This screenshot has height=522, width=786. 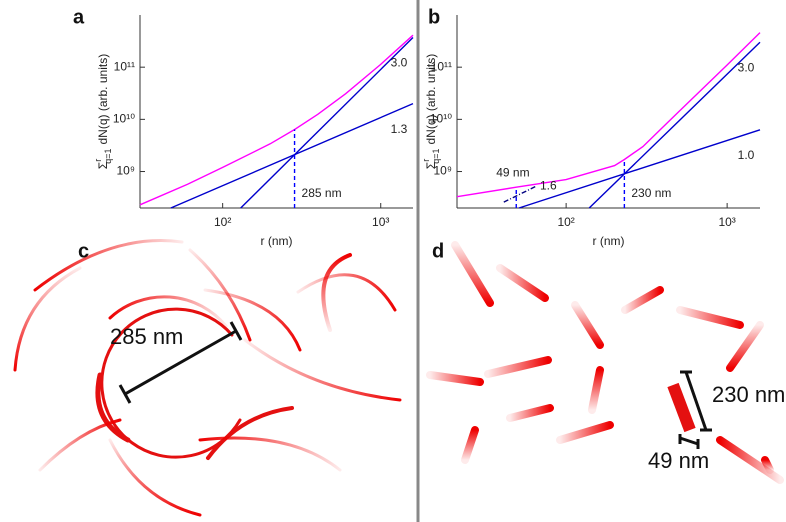 What do you see at coordinates (548, 186) in the screenshot?
I see `line-label: 1.6` at bounding box center [548, 186].